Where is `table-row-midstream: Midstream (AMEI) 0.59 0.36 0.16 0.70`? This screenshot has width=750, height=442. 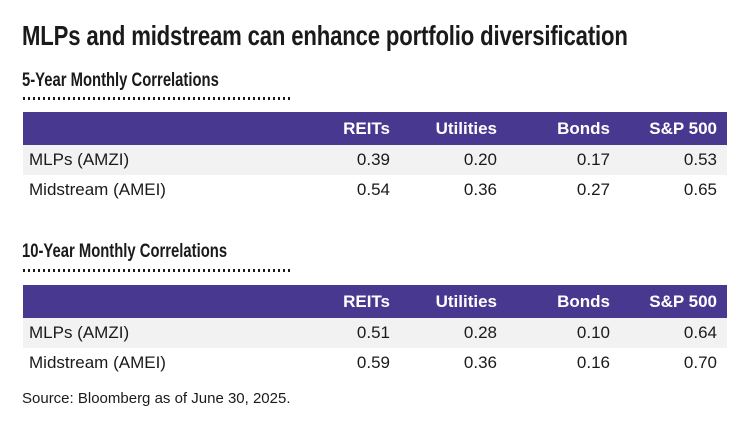 table-row-midstream: Midstream (AMEI) 0.59 0.36 0.16 0.70 is located at coordinates (375, 363).